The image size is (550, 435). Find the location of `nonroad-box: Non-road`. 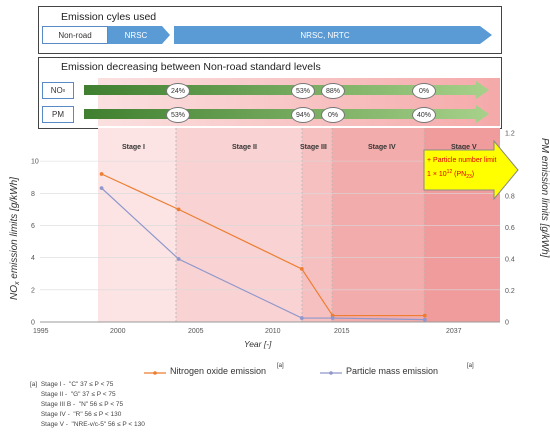

nonroad-box: Non-road is located at coordinates (75, 35).